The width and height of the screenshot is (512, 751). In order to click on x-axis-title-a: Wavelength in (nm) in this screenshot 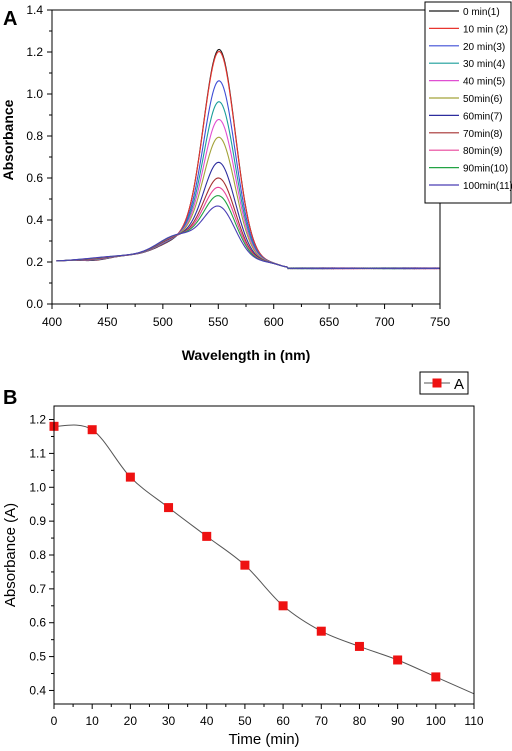, I will do `click(246, 355)`.